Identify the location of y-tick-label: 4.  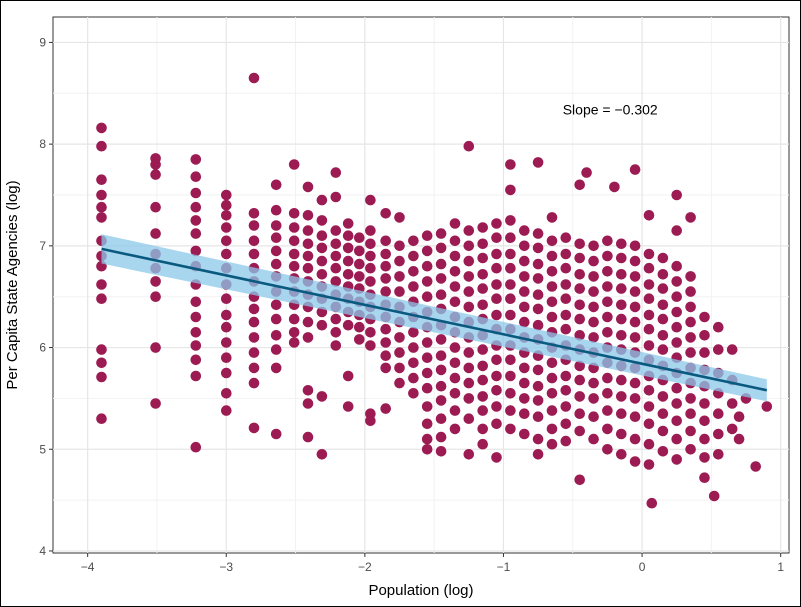
(42, 551).